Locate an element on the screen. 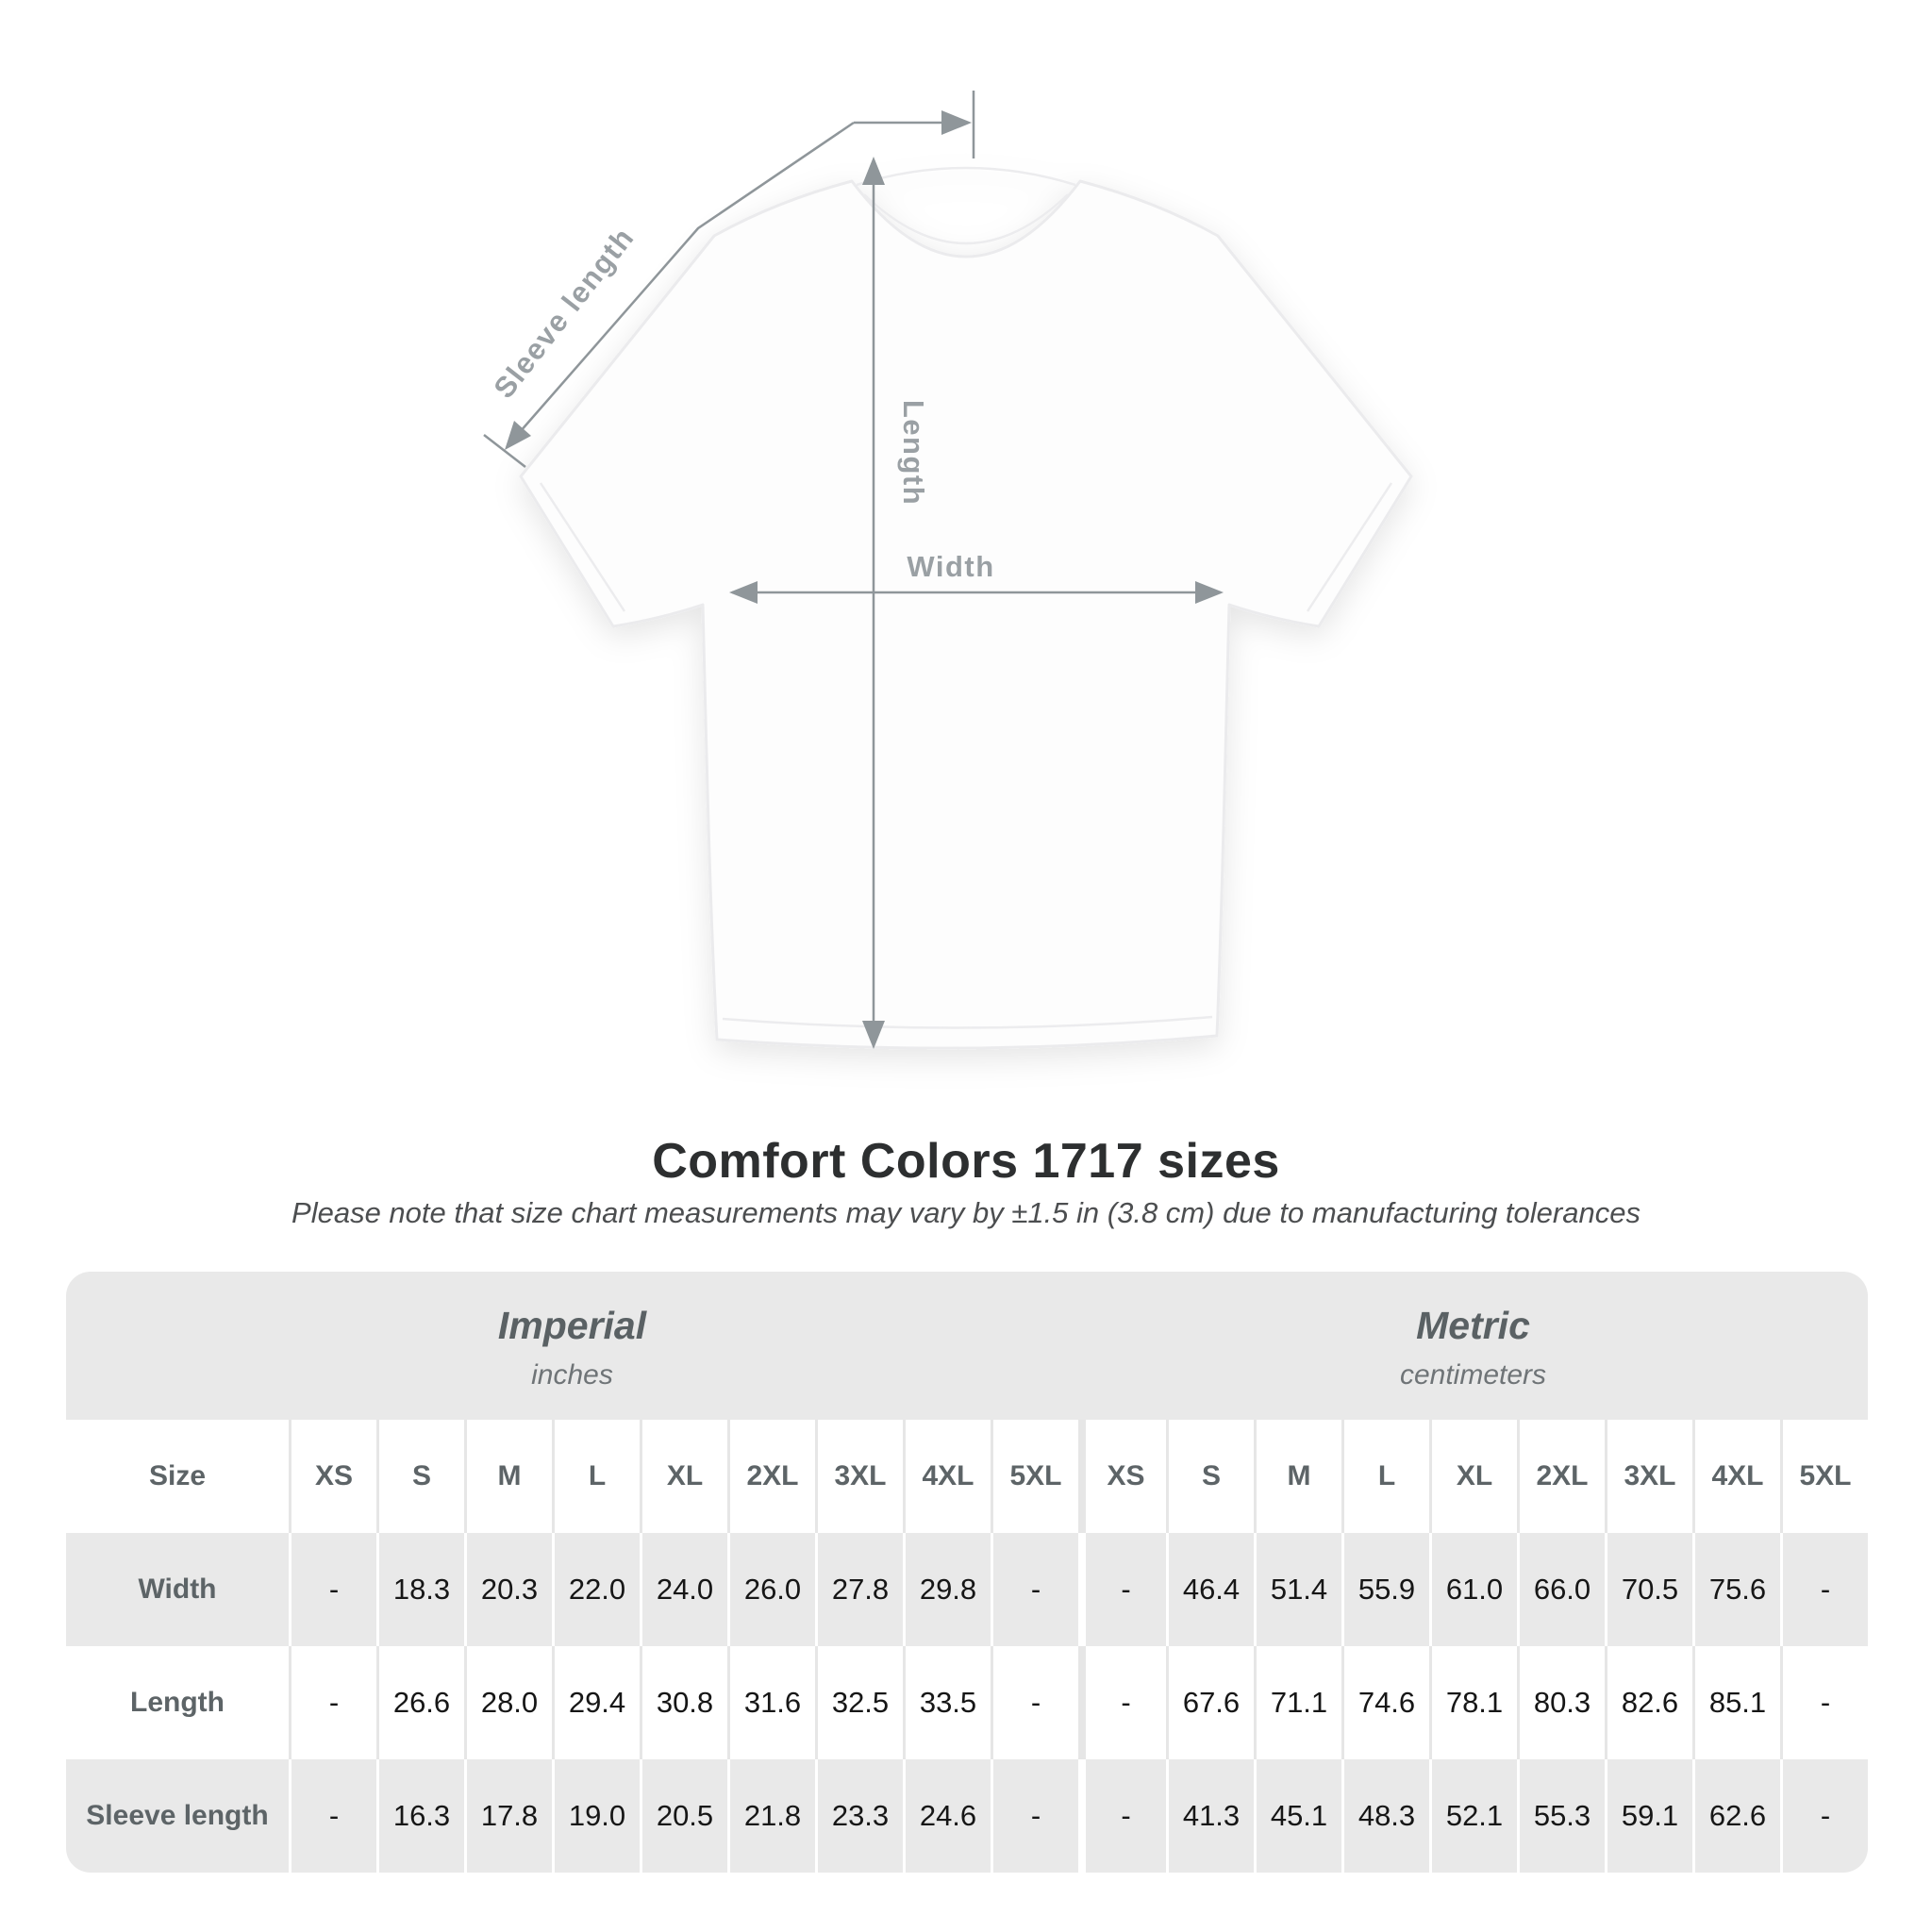  size-column-header: Size is located at coordinates (178, 1476).